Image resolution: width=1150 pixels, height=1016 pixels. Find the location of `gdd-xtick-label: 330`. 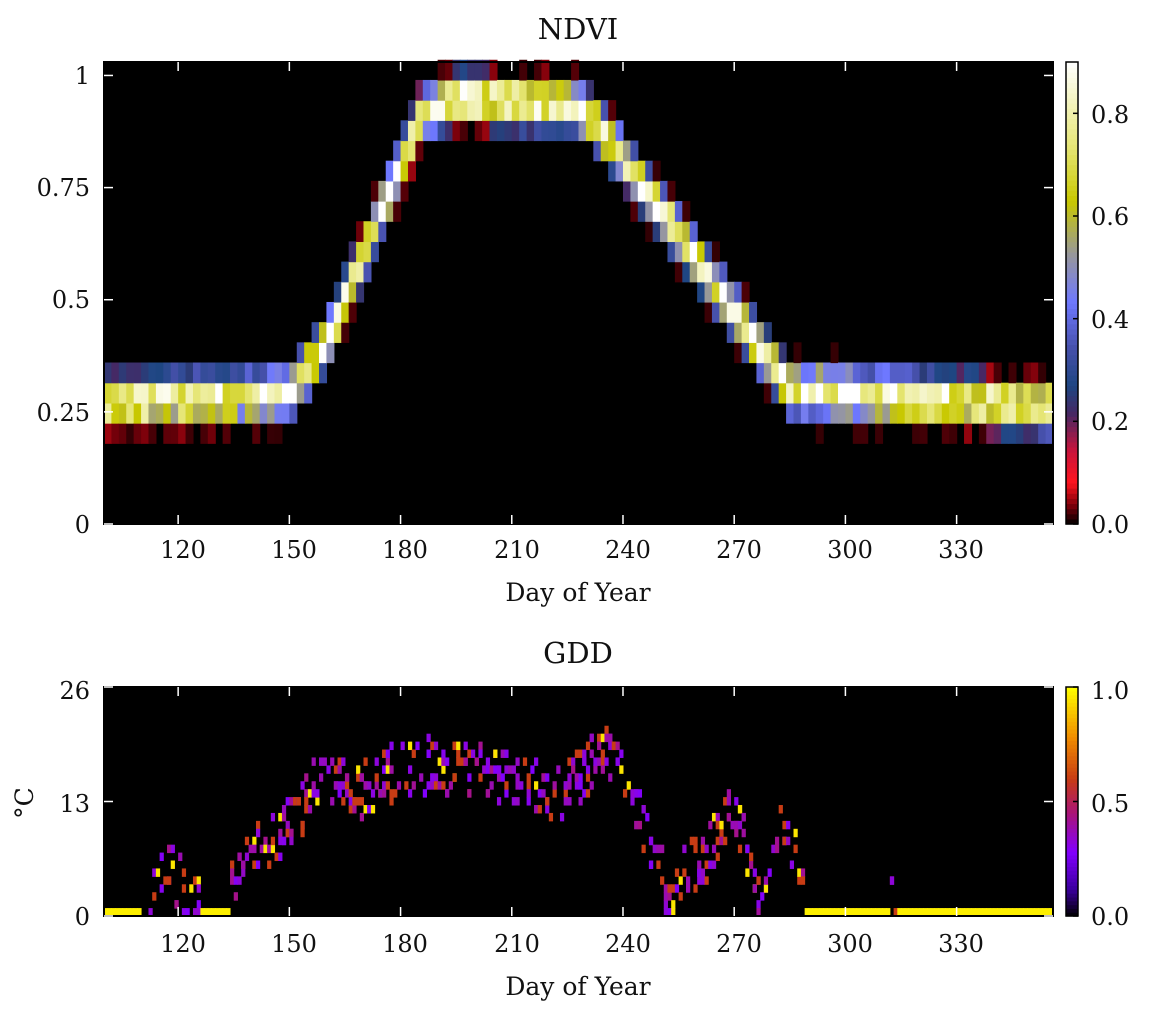

gdd-xtick-label: 330 is located at coordinates (961, 944).